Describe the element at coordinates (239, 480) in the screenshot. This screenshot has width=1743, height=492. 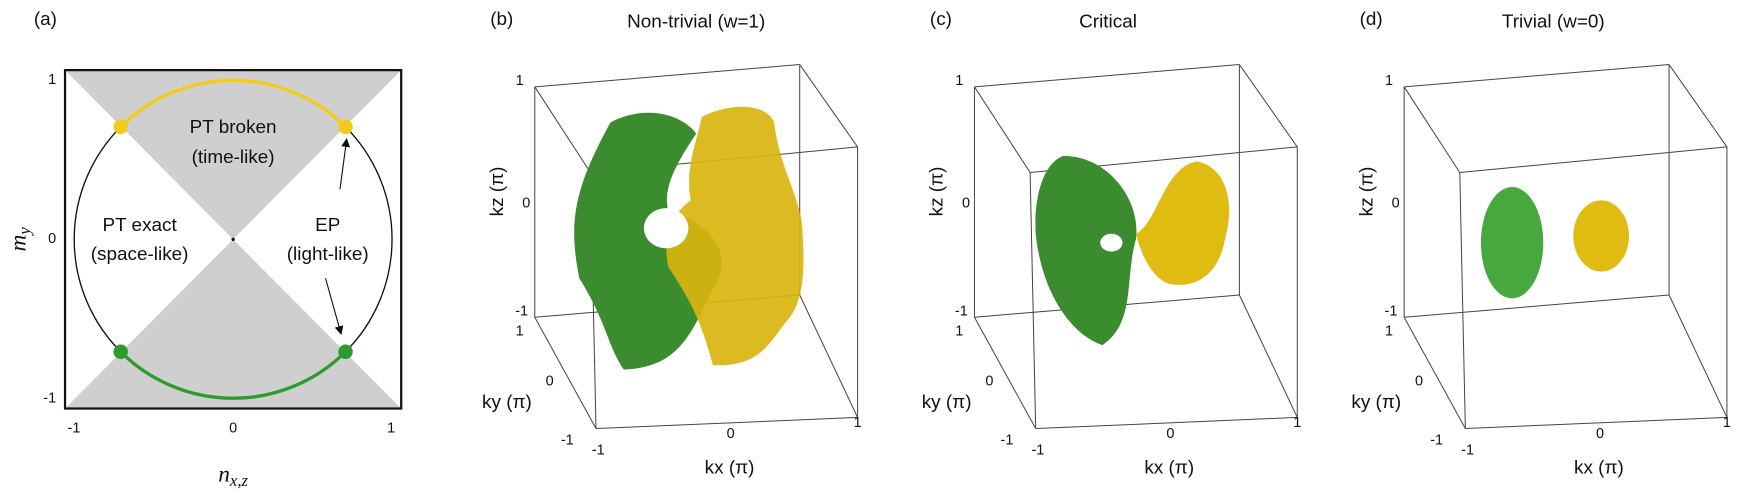
I see `subscript: x,z` at that location.